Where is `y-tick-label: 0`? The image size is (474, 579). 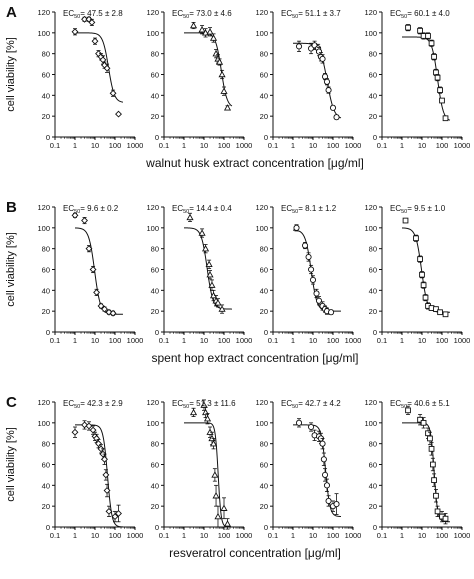 y-tick-label: 0 is located at coordinates (375, 137).